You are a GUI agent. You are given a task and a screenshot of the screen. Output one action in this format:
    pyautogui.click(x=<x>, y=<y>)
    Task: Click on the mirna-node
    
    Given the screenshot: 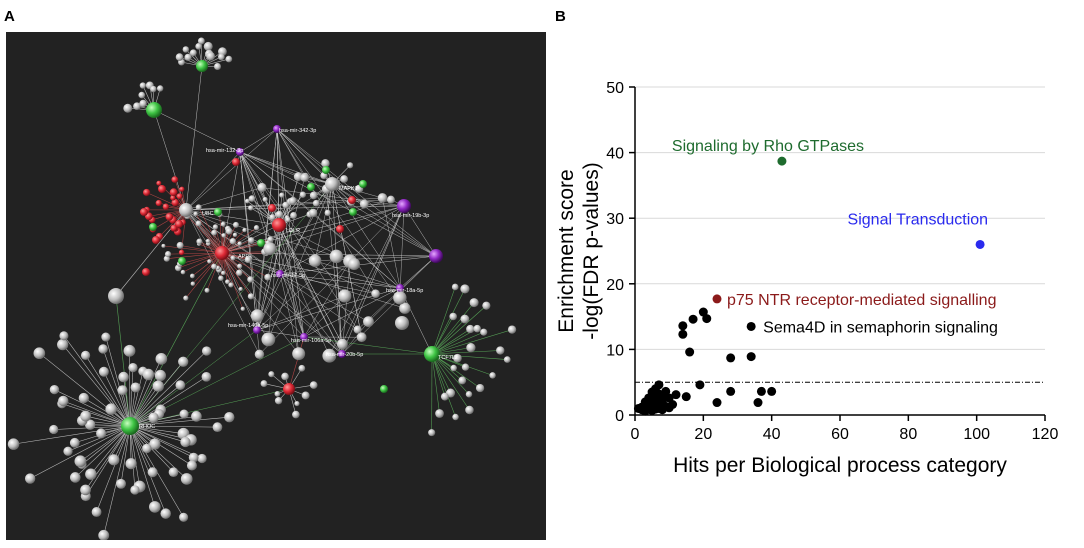 What is the action you would take?
    pyautogui.click(x=277, y=129)
    